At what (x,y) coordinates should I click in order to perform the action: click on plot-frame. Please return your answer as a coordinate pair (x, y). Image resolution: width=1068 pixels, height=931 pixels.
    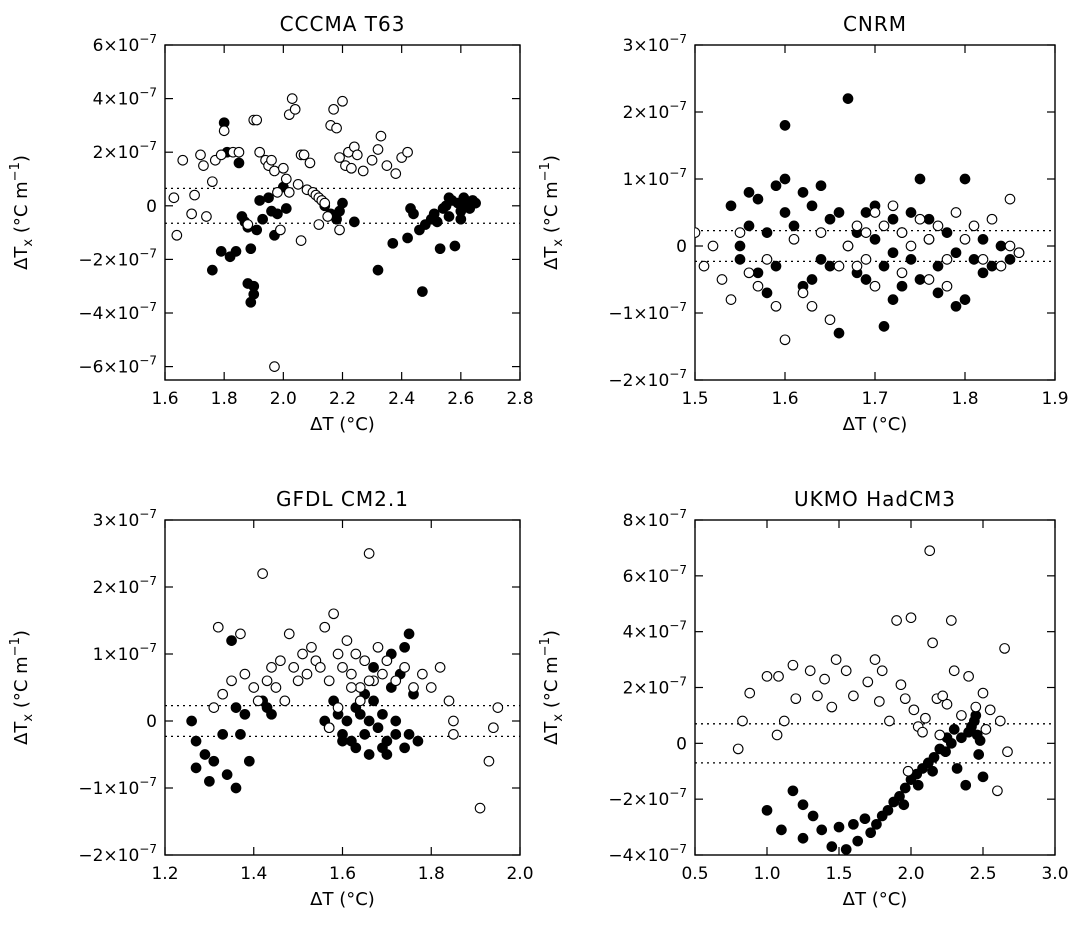
    Looking at the image, I should click on (342, 687).